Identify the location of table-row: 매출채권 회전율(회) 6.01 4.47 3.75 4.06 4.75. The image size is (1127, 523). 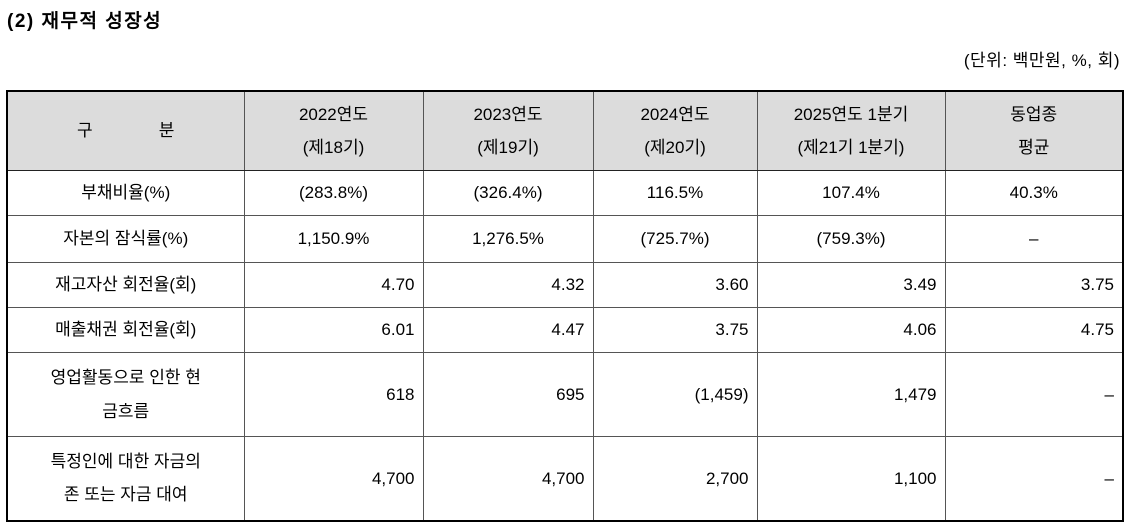
(565, 330).